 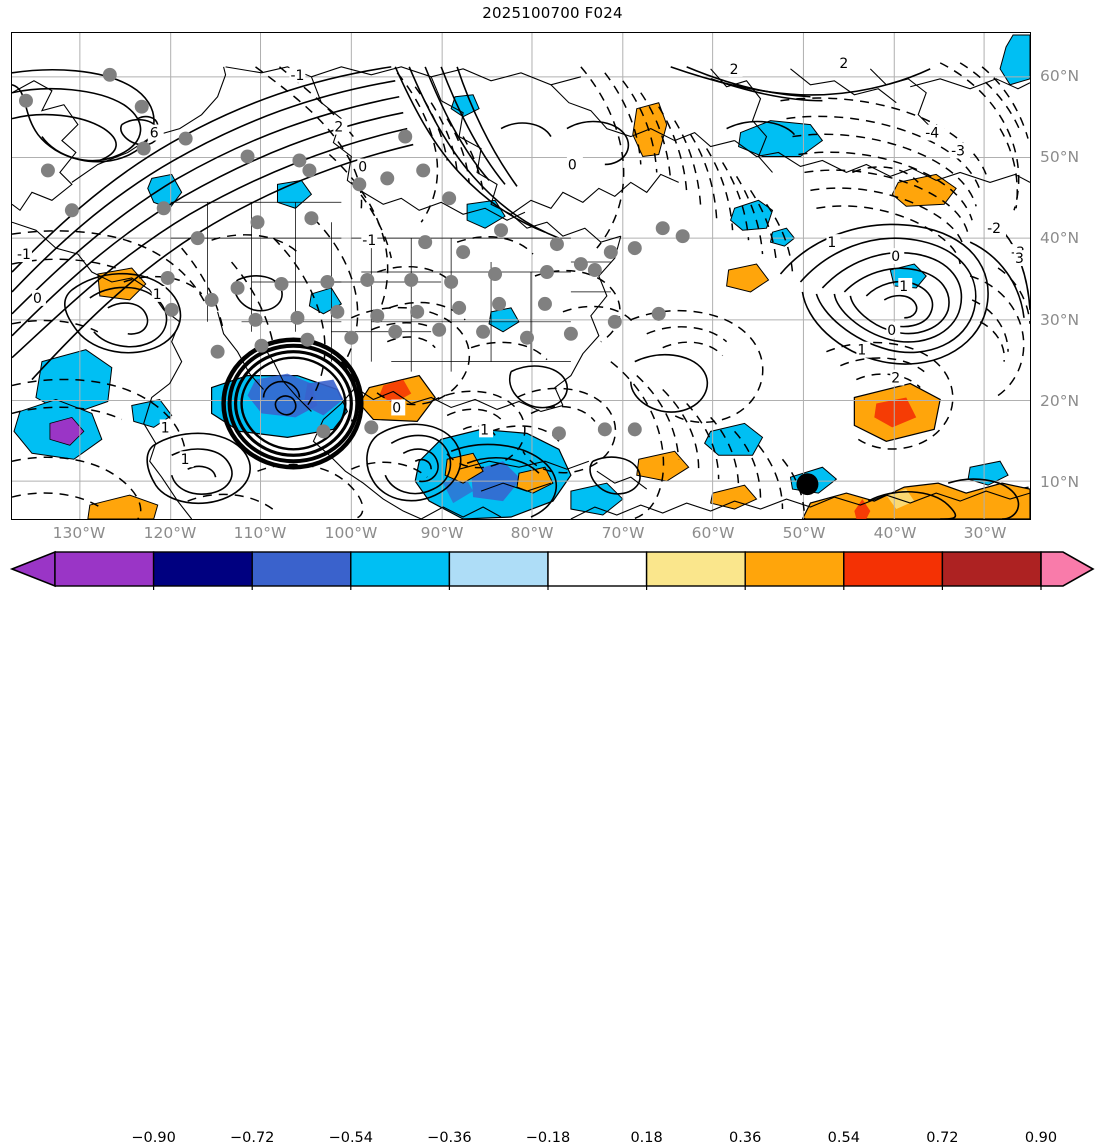 I want to click on lon-tick-120w: 120°W, so click(x=170, y=533).